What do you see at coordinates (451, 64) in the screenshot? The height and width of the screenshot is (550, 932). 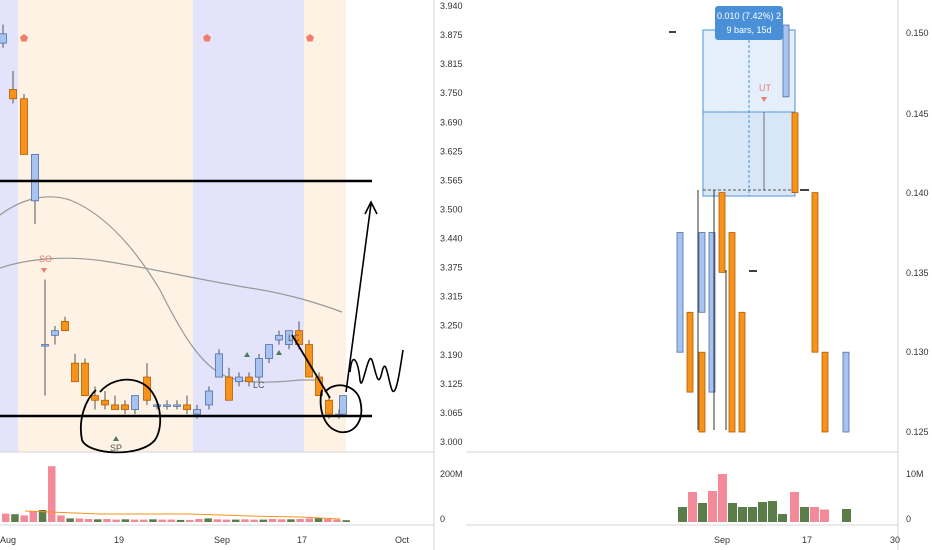 I see `price-axis-label: 3.815` at bounding box center [451, 64].